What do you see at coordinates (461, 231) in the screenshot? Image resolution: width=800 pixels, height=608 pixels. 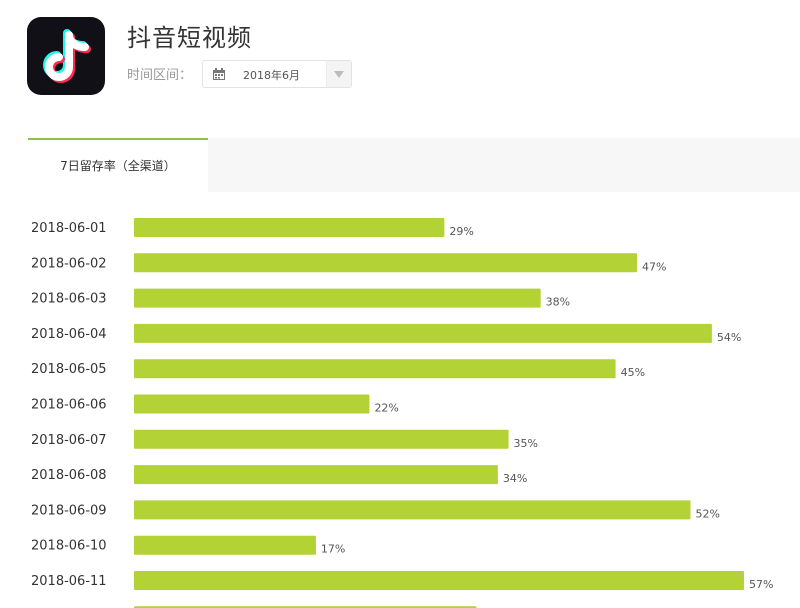 I see `value-label: 29%` at bounding box center [461, 231].